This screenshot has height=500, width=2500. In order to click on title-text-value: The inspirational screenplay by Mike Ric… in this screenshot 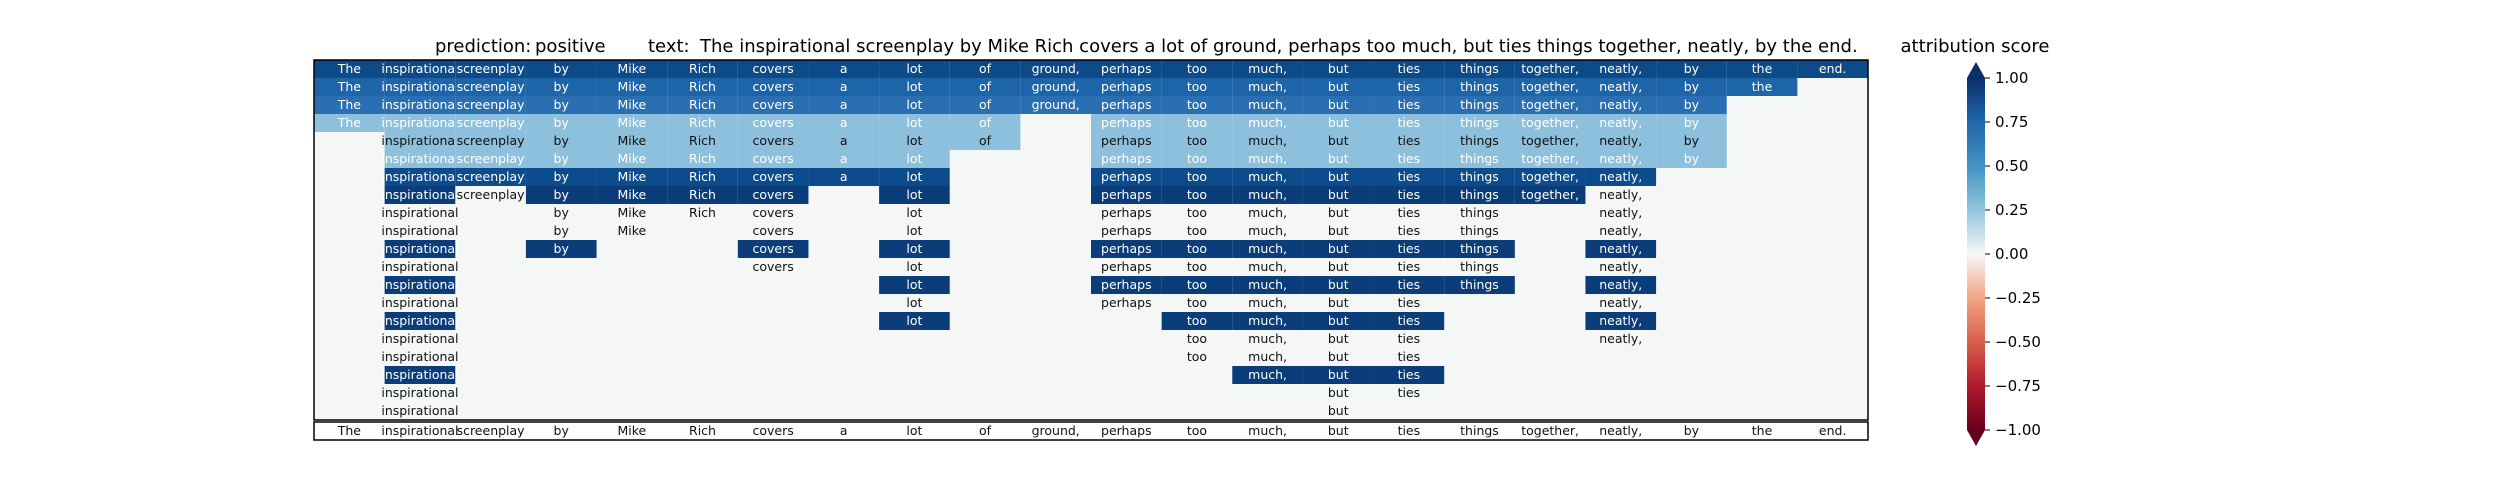, I will do `click(1278, 46)`.